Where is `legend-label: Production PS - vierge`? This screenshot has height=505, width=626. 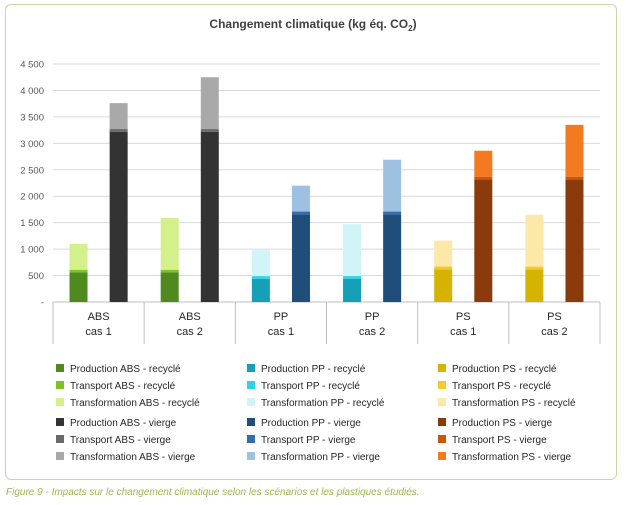
legend-label: Production PS - vierge is located at coordinates (502, 423).